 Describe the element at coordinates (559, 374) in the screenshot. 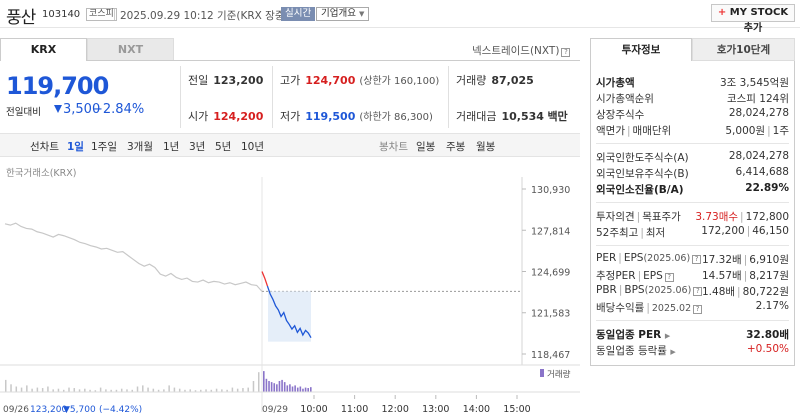

I see `volume-legend-label: 거래량` at that location.